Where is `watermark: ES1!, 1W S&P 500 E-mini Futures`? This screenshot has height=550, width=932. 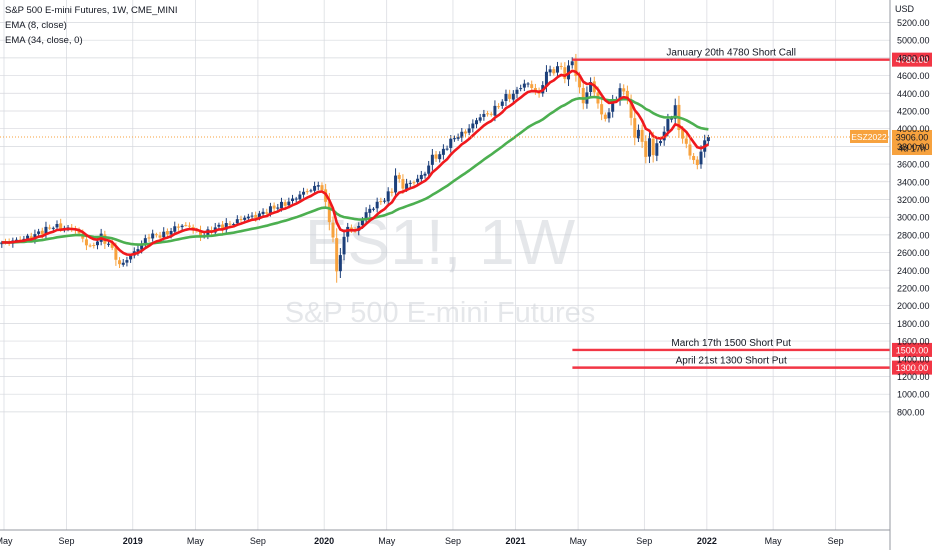 watermark: ES1!, 1W S&P 500 E-mini Futures is located at coordinates (440, 267).